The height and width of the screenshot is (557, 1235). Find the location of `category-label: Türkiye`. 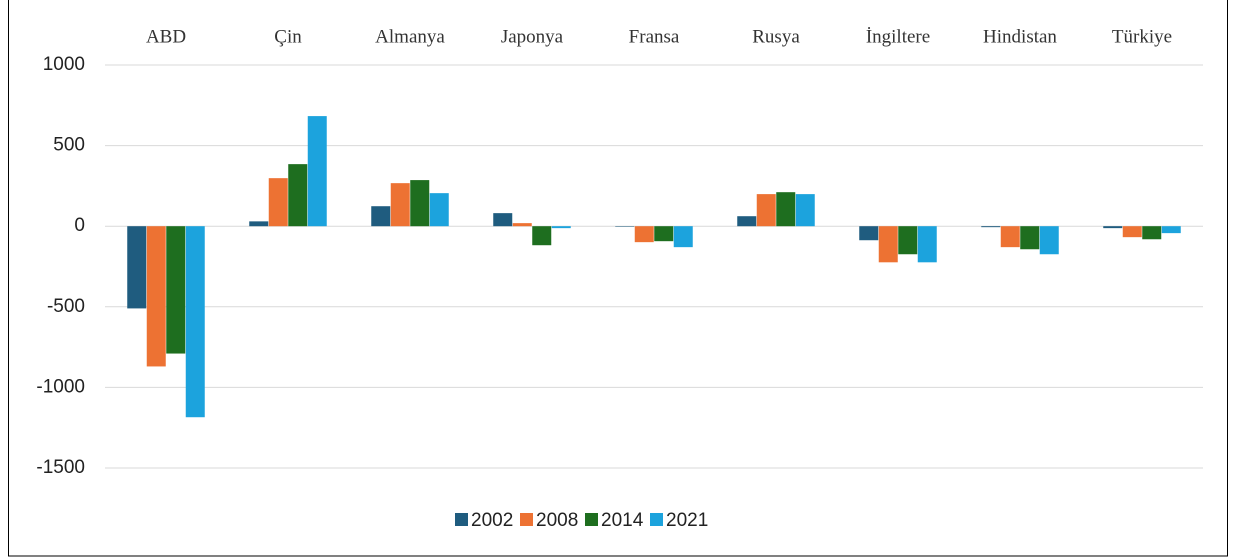

category-label: Türkiye is located at coordinates (1142, 36).